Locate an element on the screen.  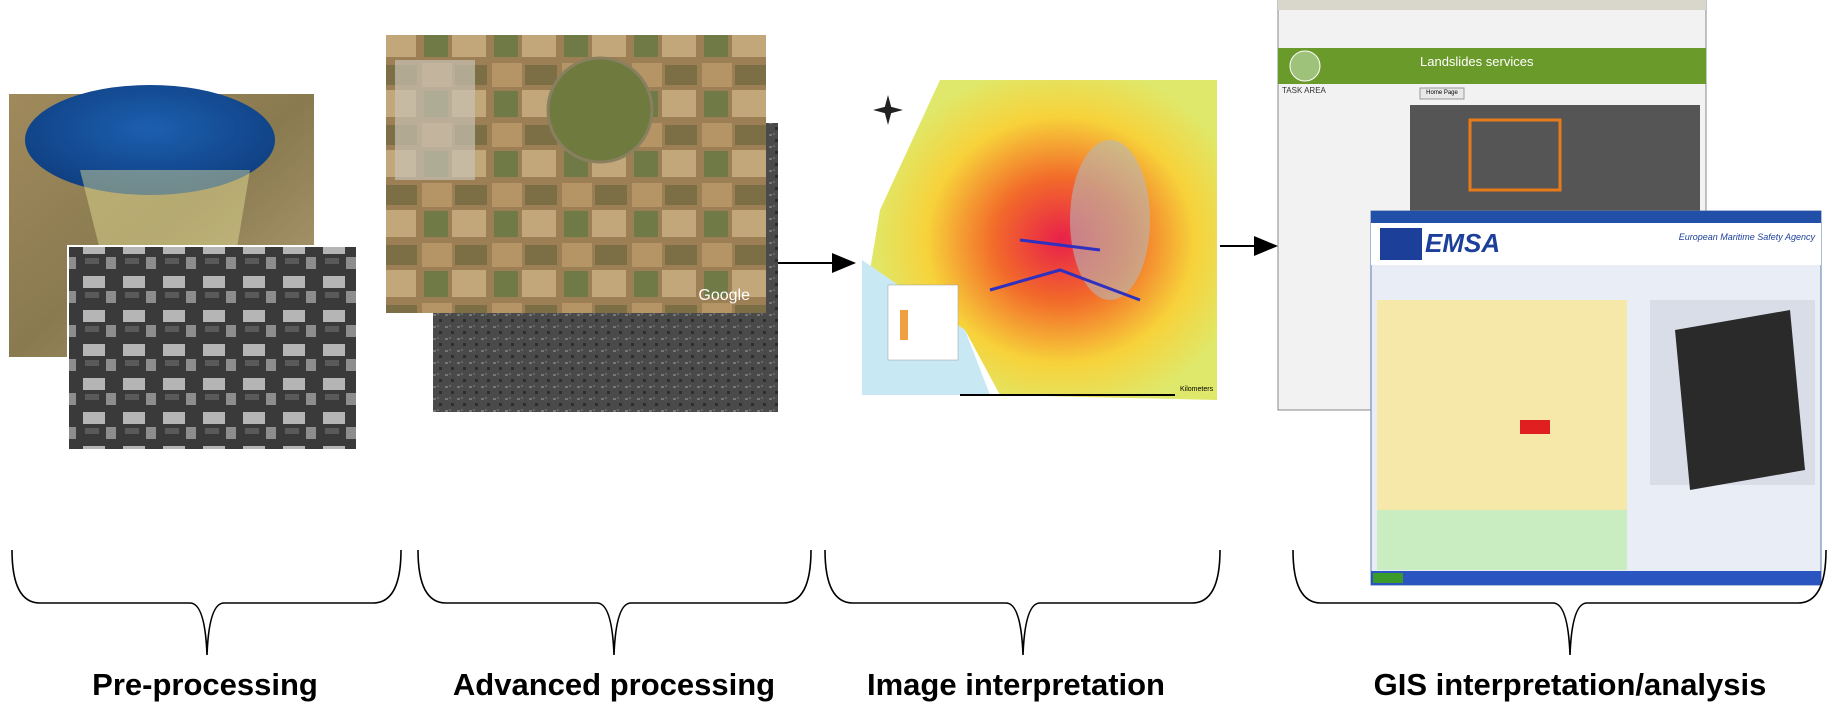
stage-label: GIS interpretation/analysis is located at coordinates (1570, 684).